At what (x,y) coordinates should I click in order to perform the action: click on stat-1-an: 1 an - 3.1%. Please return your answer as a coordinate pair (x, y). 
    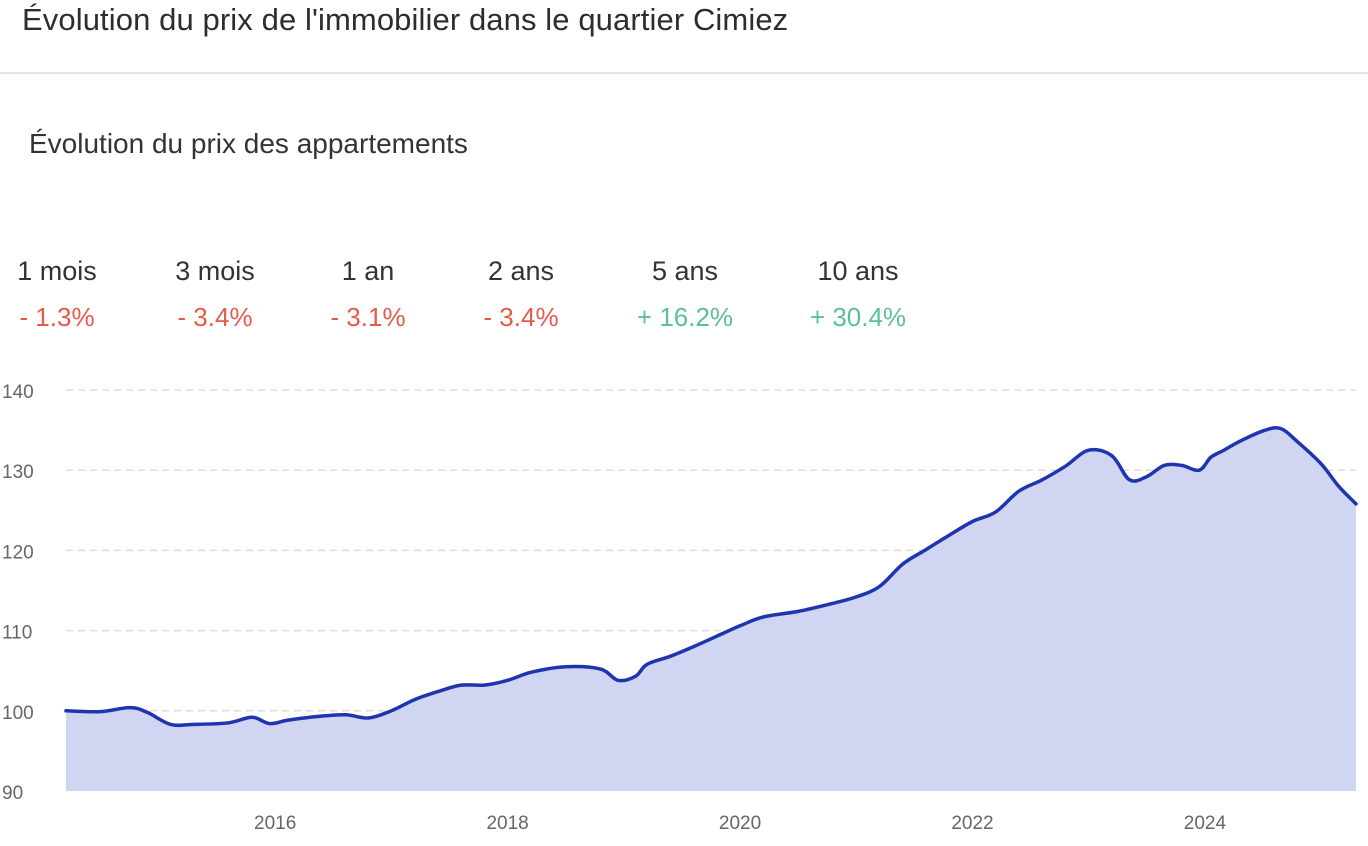
    Looking at the image, I should click on (368, 294).